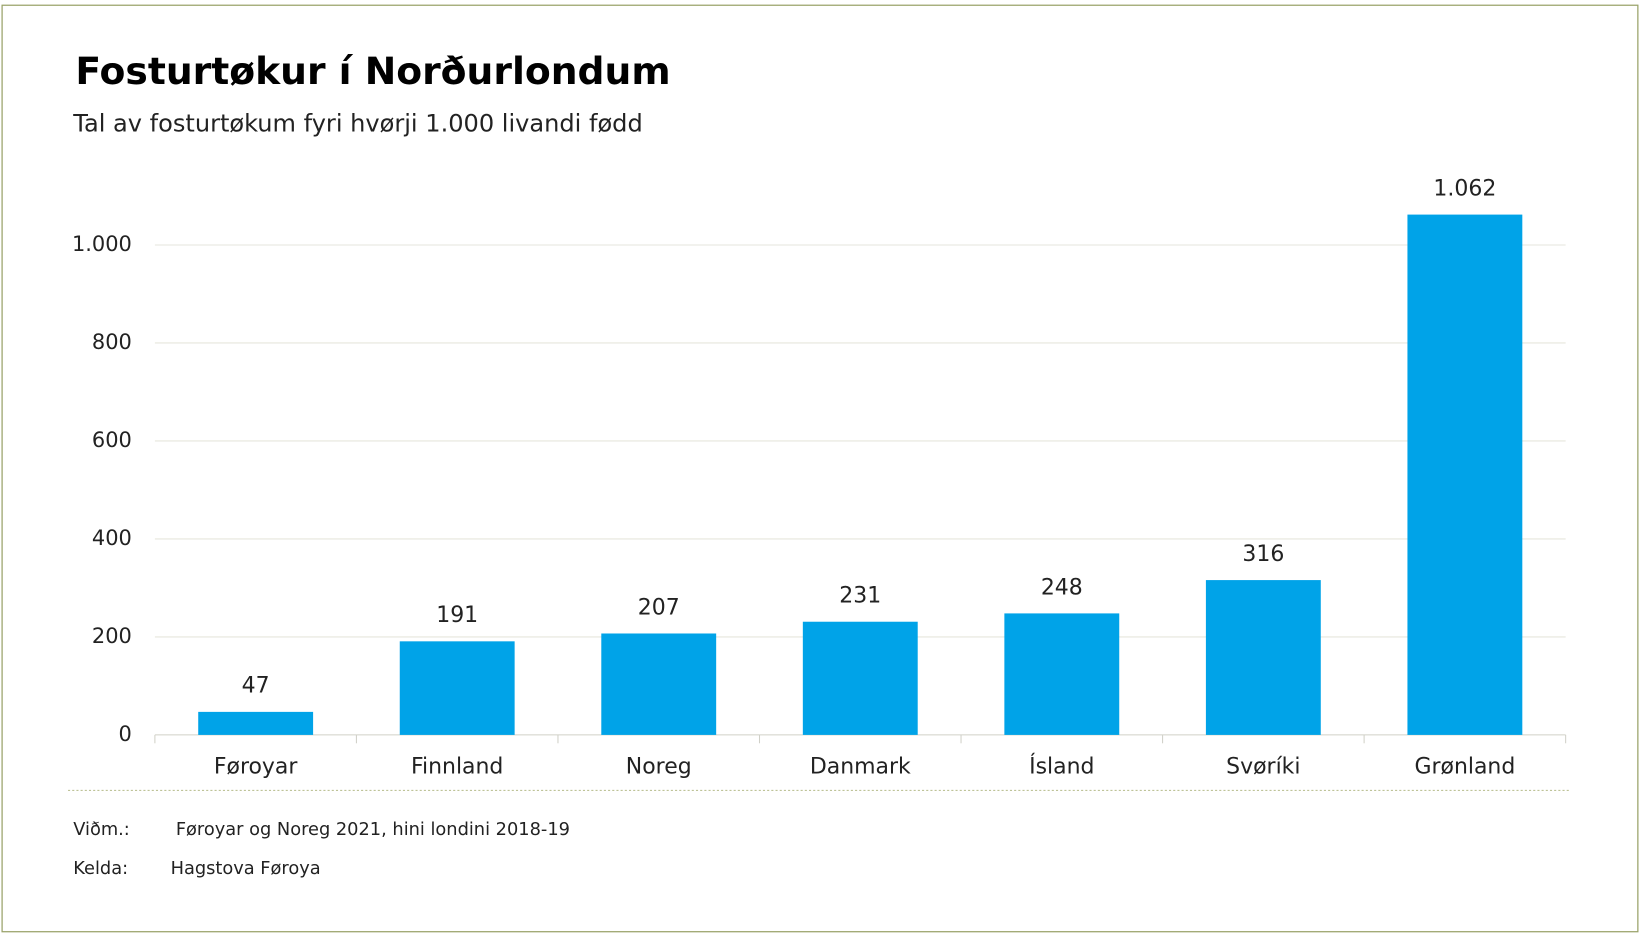 Image resolution: width=1641 pixels, height=938 pixels. Describe the element at coordinates (1062, 587) in the screenshot. I see `value-label: 248` at that location.